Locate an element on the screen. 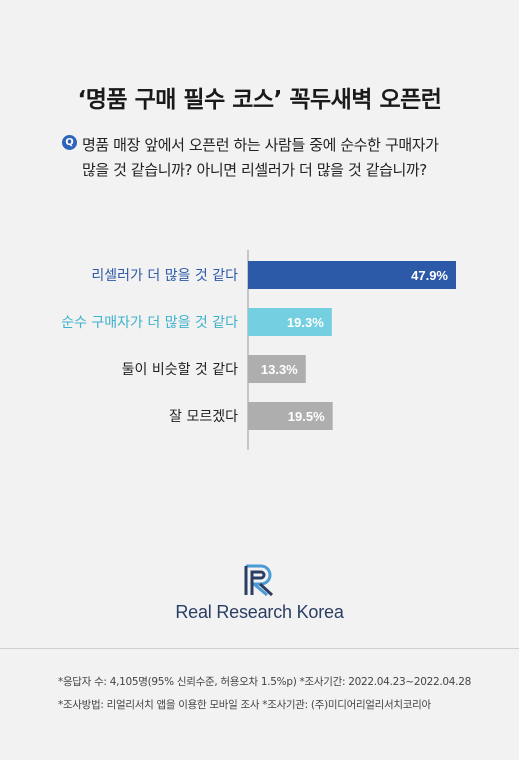 This screenshot has width=519, height=760. category-label-0: 리셀러가 더 많을 것 같다 is located at coordinates (164, 276).